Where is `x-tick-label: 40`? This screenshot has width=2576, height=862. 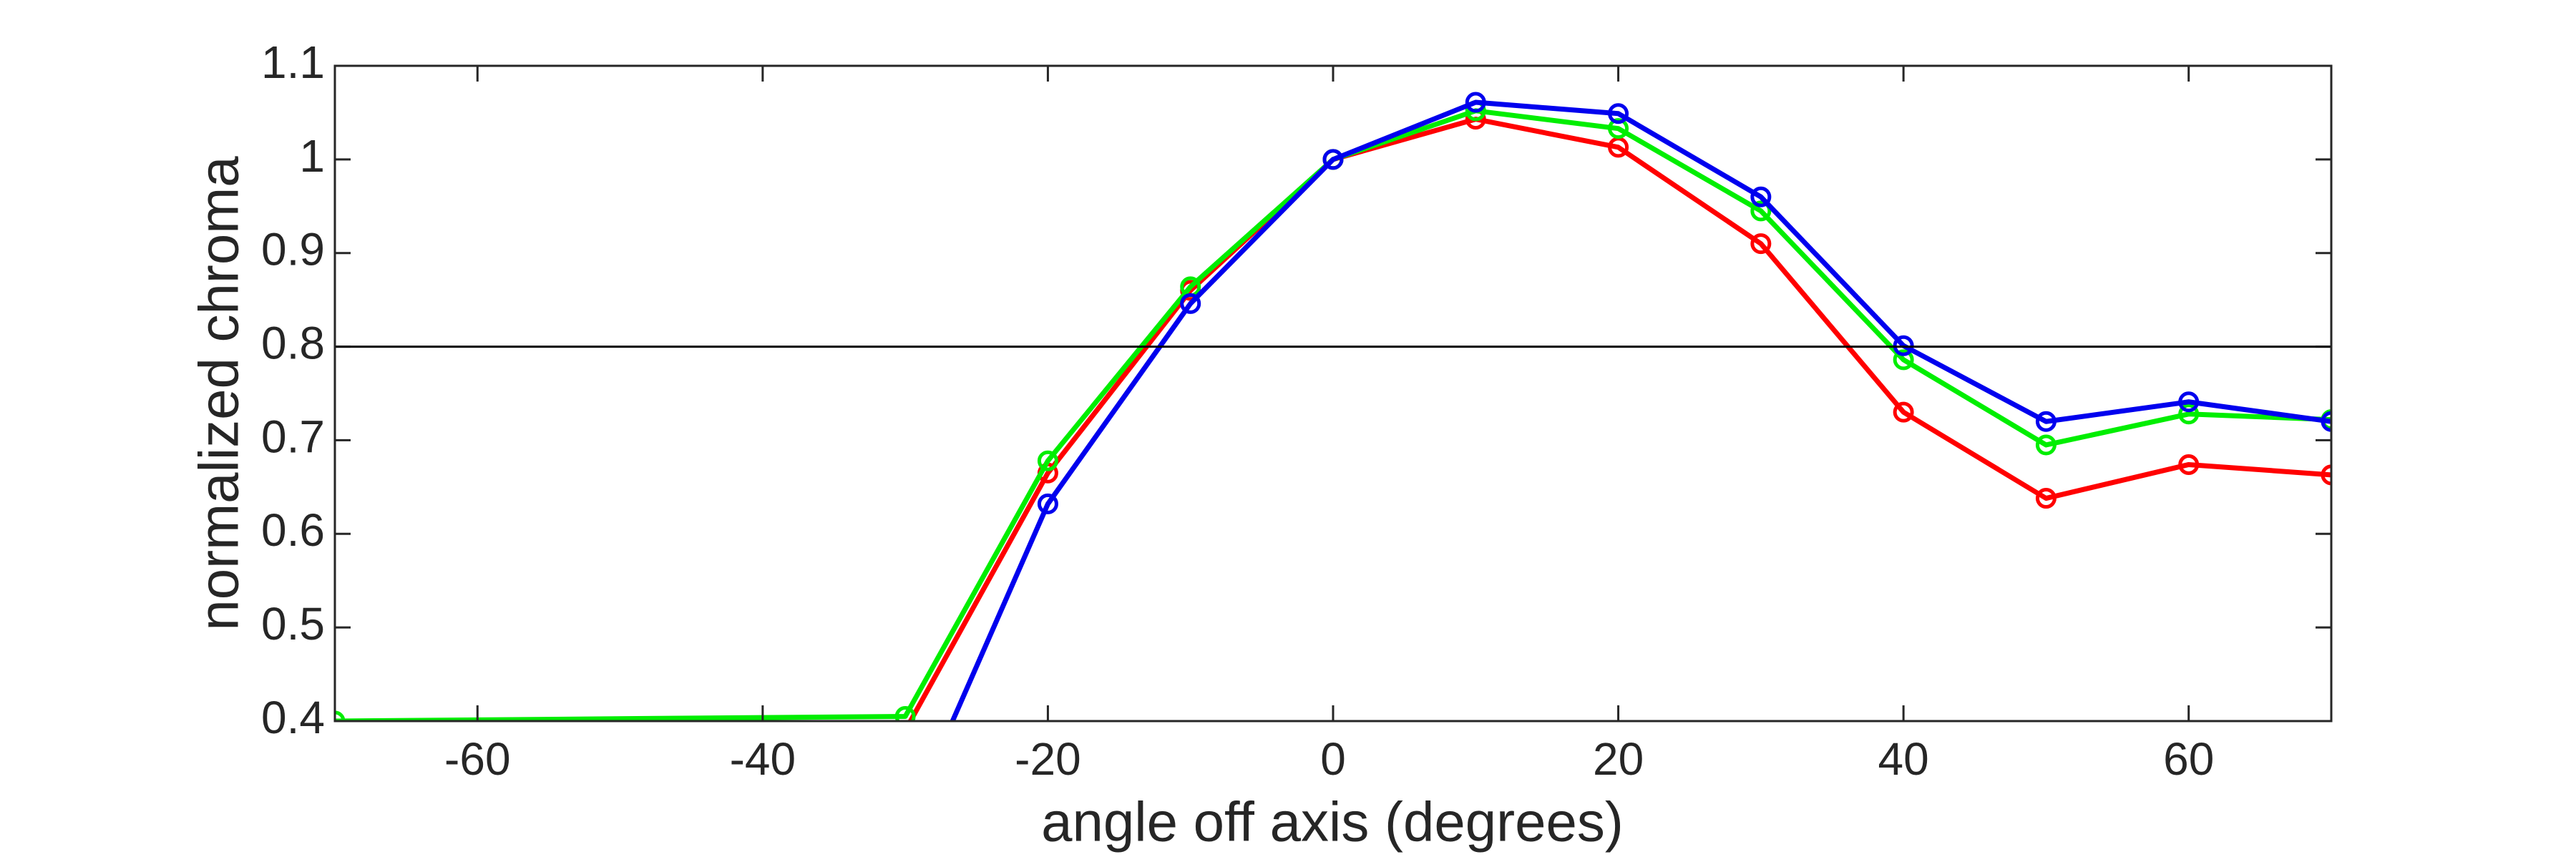 x-tick-label: 40 is located at coordinates (1903, 759).